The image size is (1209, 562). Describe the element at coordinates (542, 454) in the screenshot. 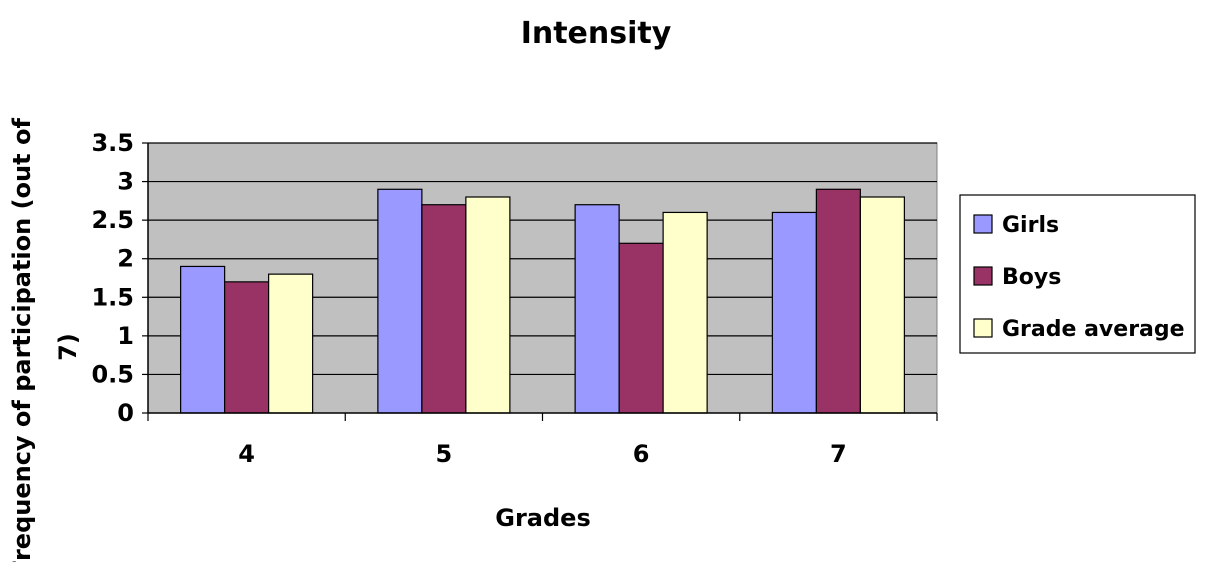

I see `x-tick-labels: 4 5 6 7` at that location.